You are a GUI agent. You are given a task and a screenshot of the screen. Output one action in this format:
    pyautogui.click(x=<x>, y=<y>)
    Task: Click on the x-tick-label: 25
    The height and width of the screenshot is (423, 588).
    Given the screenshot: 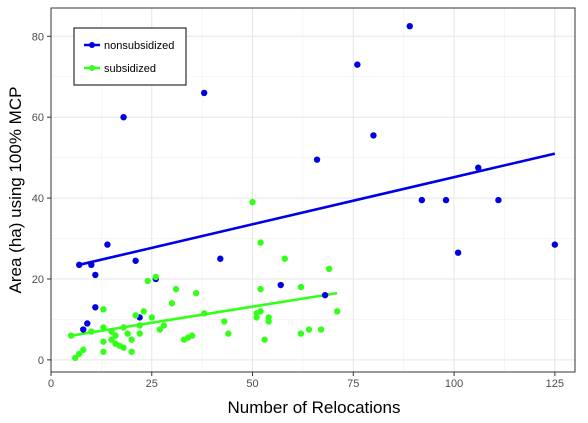 What is the action you would take?
    pyautogui.click(x=152, y=384)
    